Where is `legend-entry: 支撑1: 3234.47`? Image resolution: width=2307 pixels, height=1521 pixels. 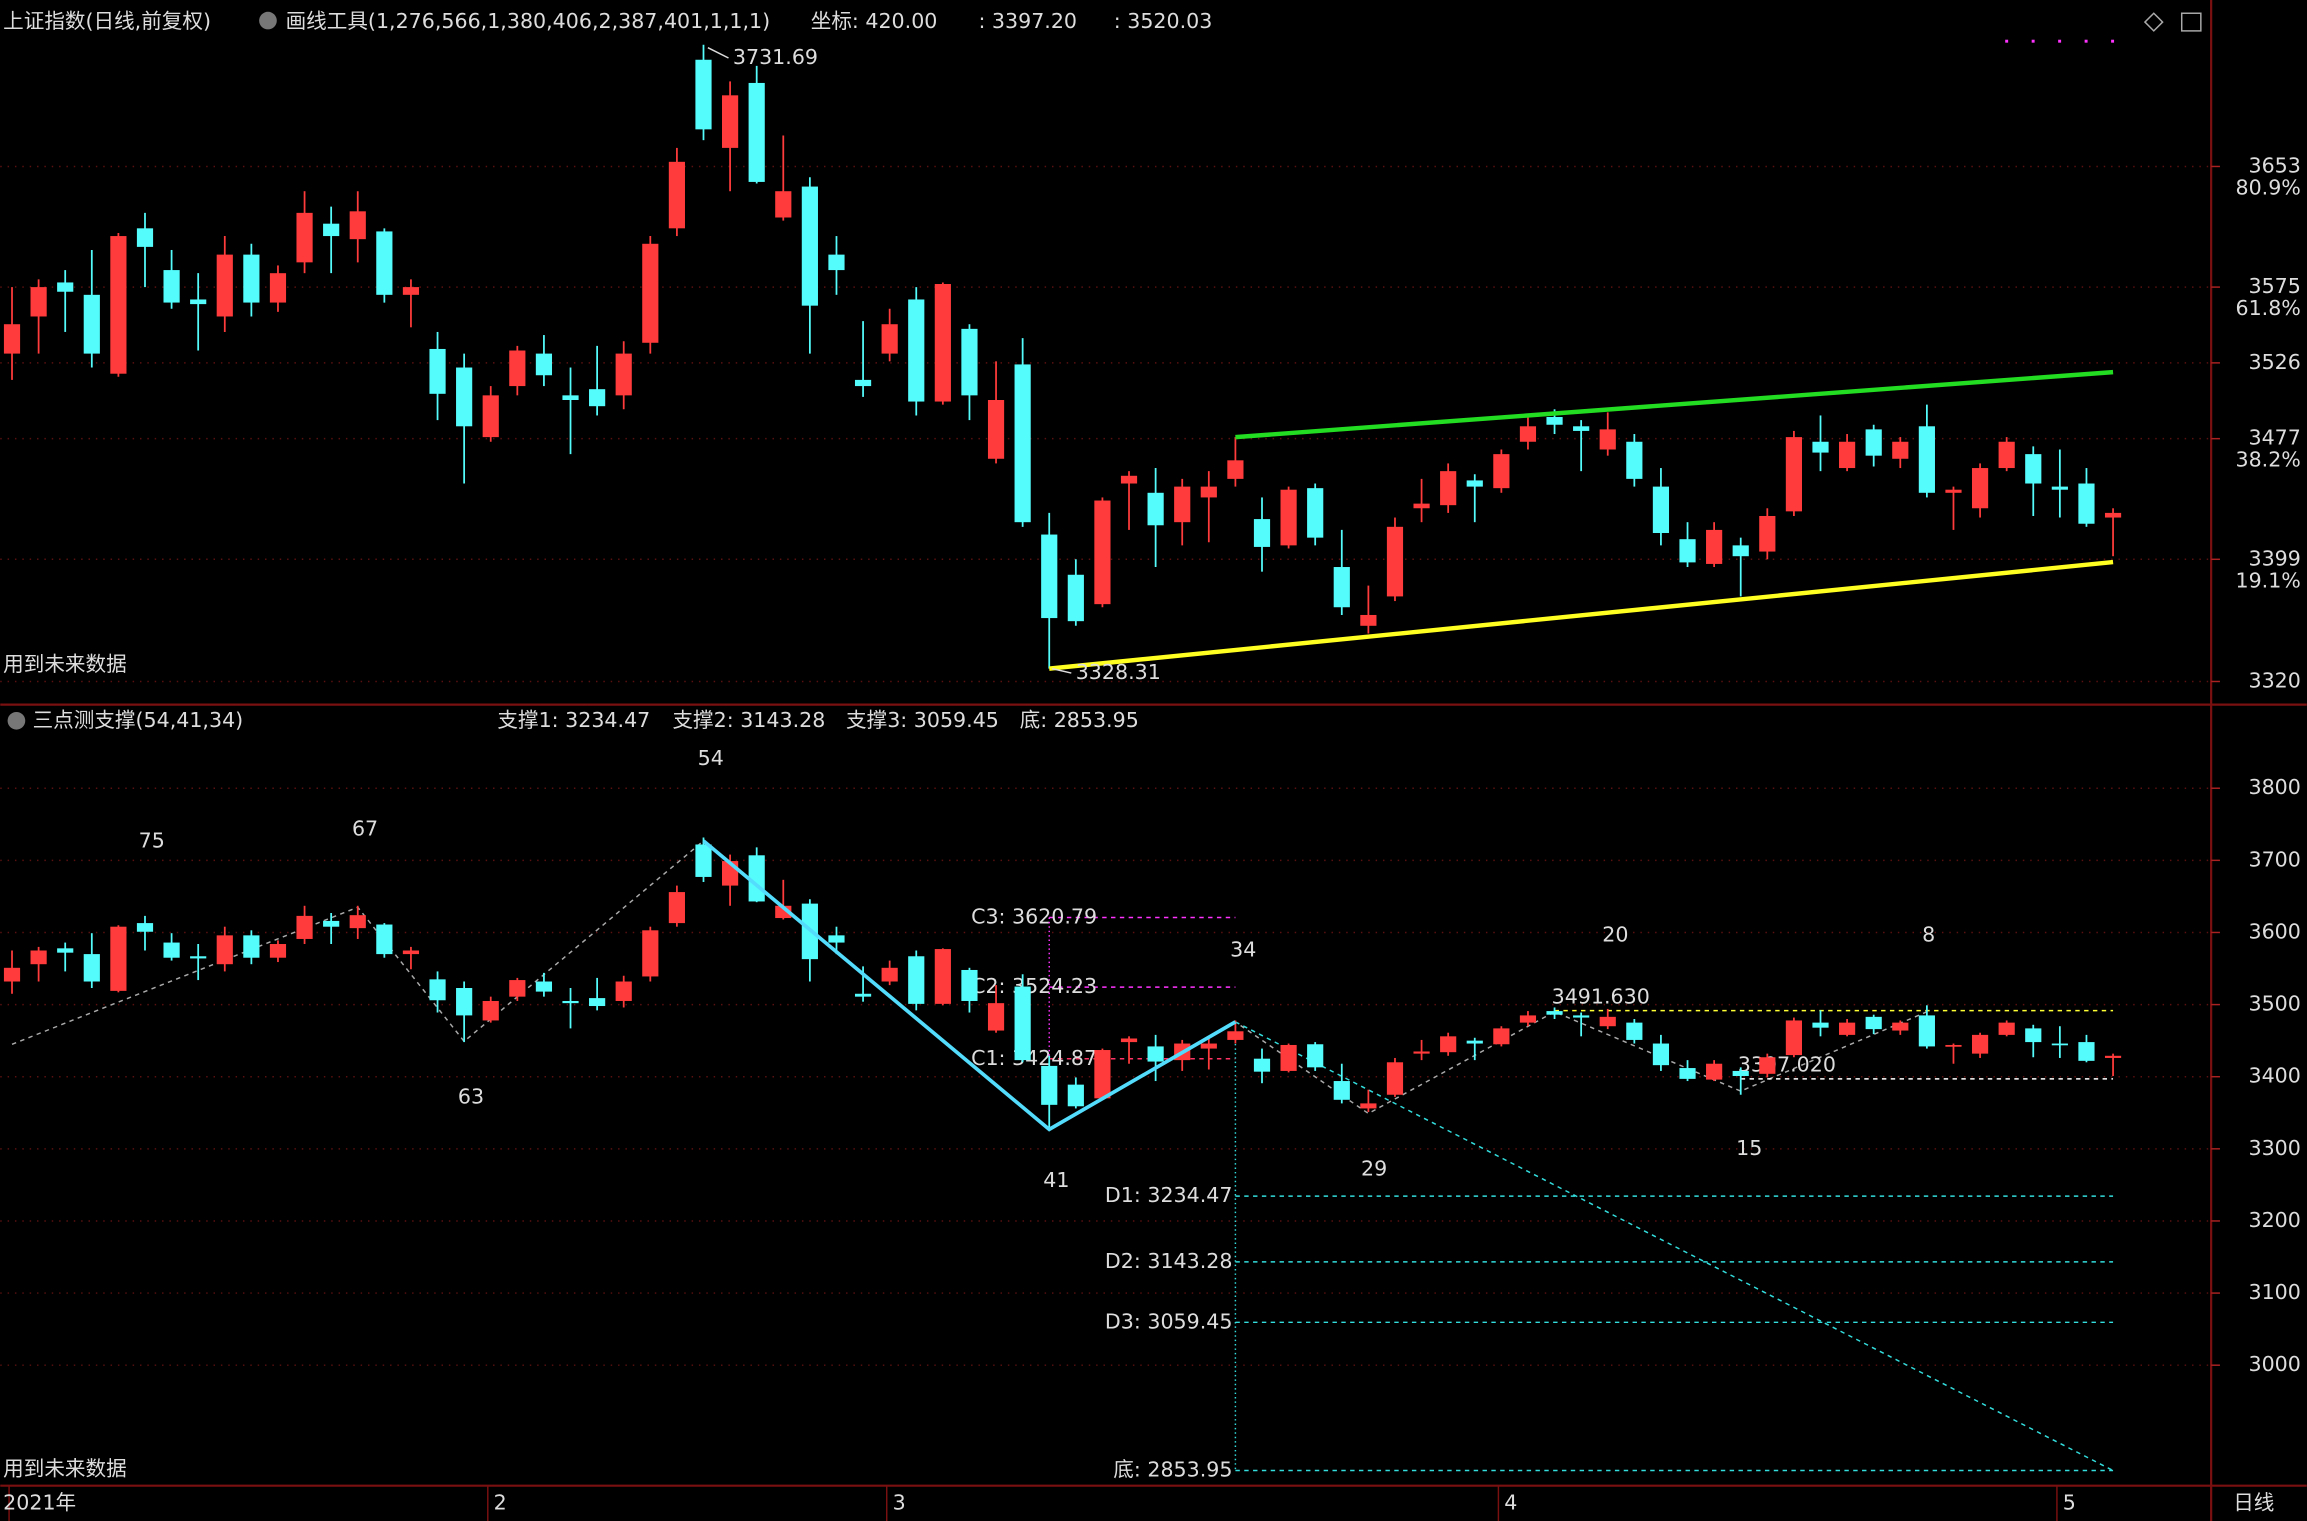 legend-entry: 支撑1: 3234.47 is located at coordinates (573, 720).